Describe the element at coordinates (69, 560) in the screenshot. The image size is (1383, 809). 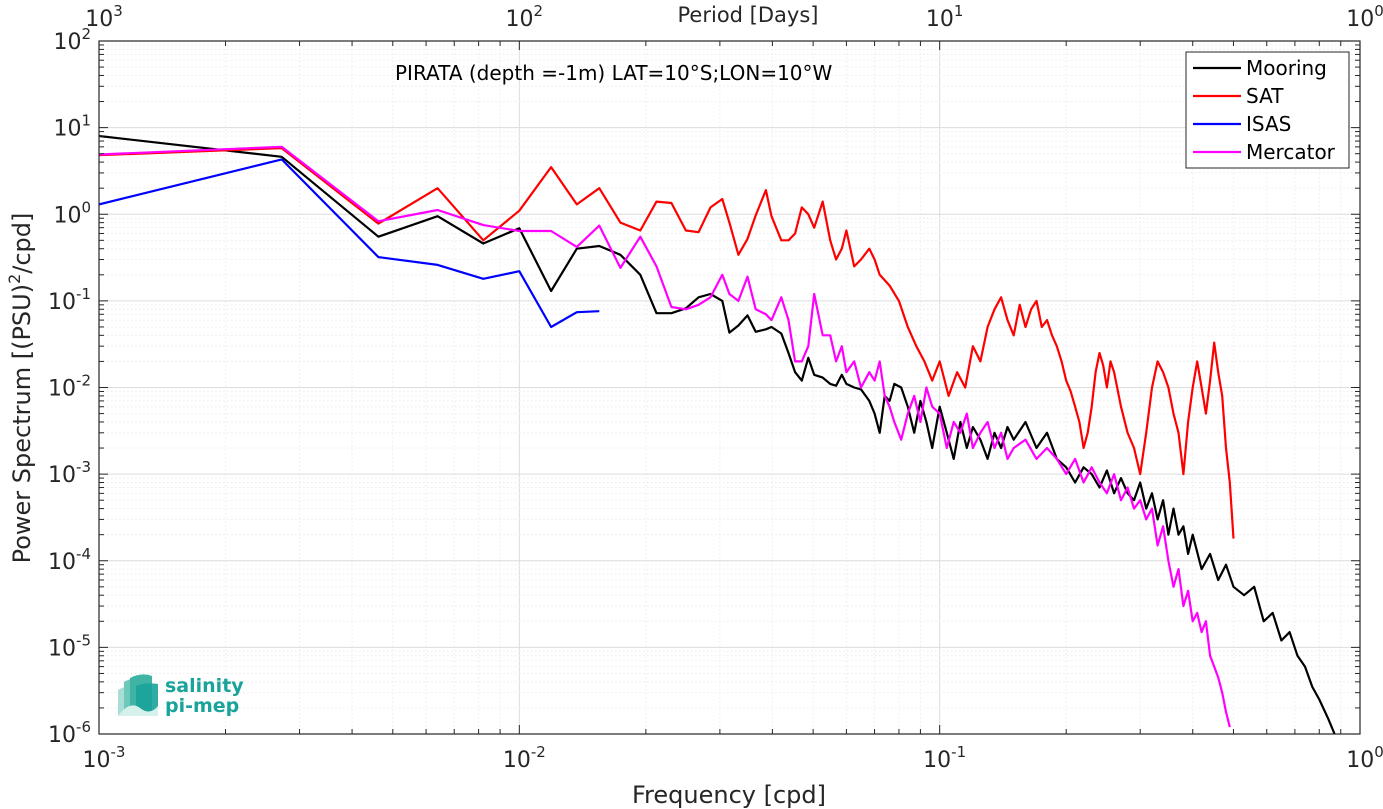
I see `y-tick-label: 10⁻⁴` at that location.